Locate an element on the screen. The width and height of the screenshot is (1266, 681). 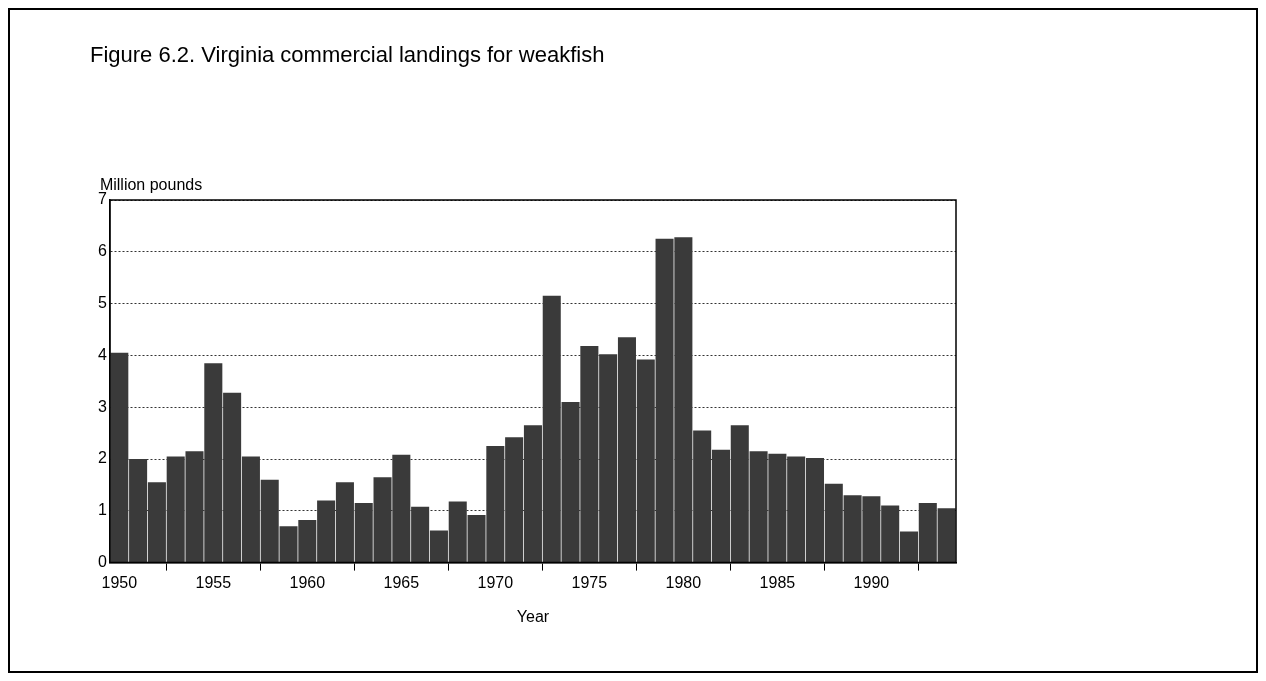
x-tick-label: 1965 is located at coordinates (401, 582).